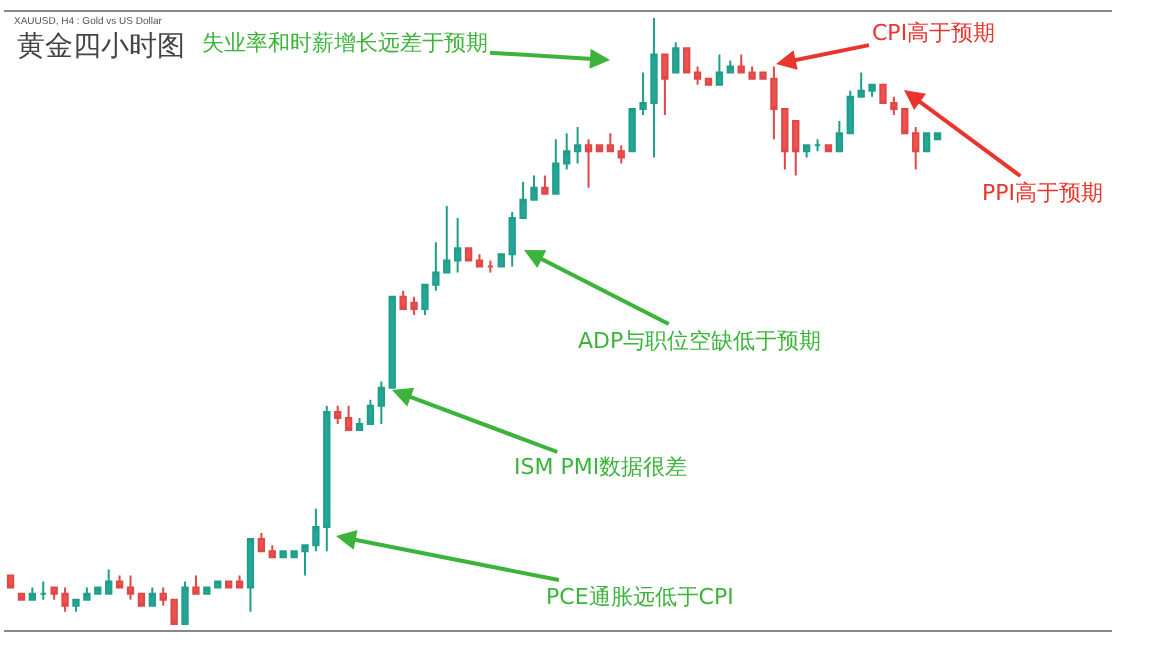 Image resolution: width=1152 pixels, height=646 pixels. Describe the element at coordinates (601, 467) in the screenshot. I see `annotation: ISM PMI数据很差` at that location.